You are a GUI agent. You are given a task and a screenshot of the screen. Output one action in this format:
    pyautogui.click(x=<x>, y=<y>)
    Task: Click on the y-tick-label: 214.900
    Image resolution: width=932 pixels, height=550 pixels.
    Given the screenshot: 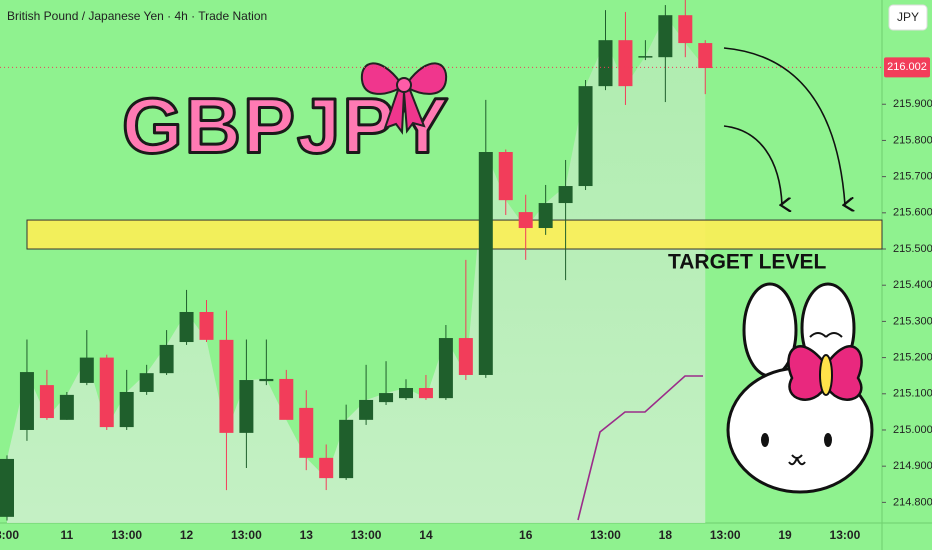 What is the action you would take?
    pyautogui.click(x=912, y=466)
    